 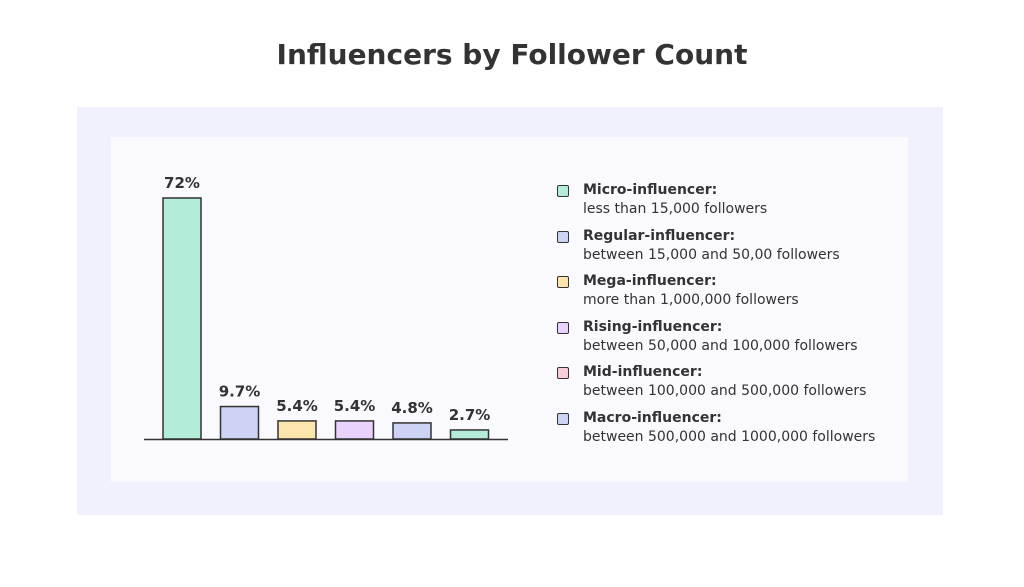 What do you see at coordinates (711, 255) in the screenshot?
I see `legend-item-description: between 15,000 and 50,00 followers` at bounding box center [711, 255].